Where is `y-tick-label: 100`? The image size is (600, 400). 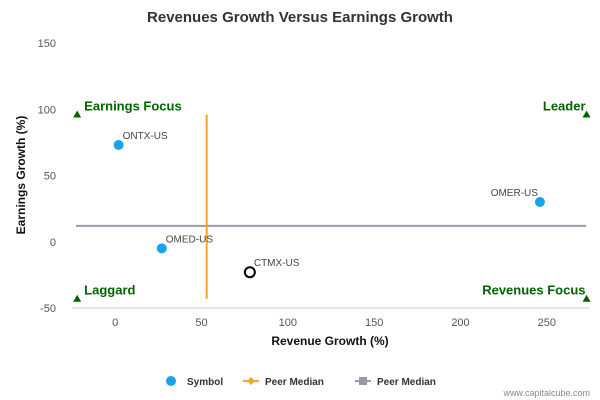
y-tick-label: 100 is located at coordinates (47, 110).